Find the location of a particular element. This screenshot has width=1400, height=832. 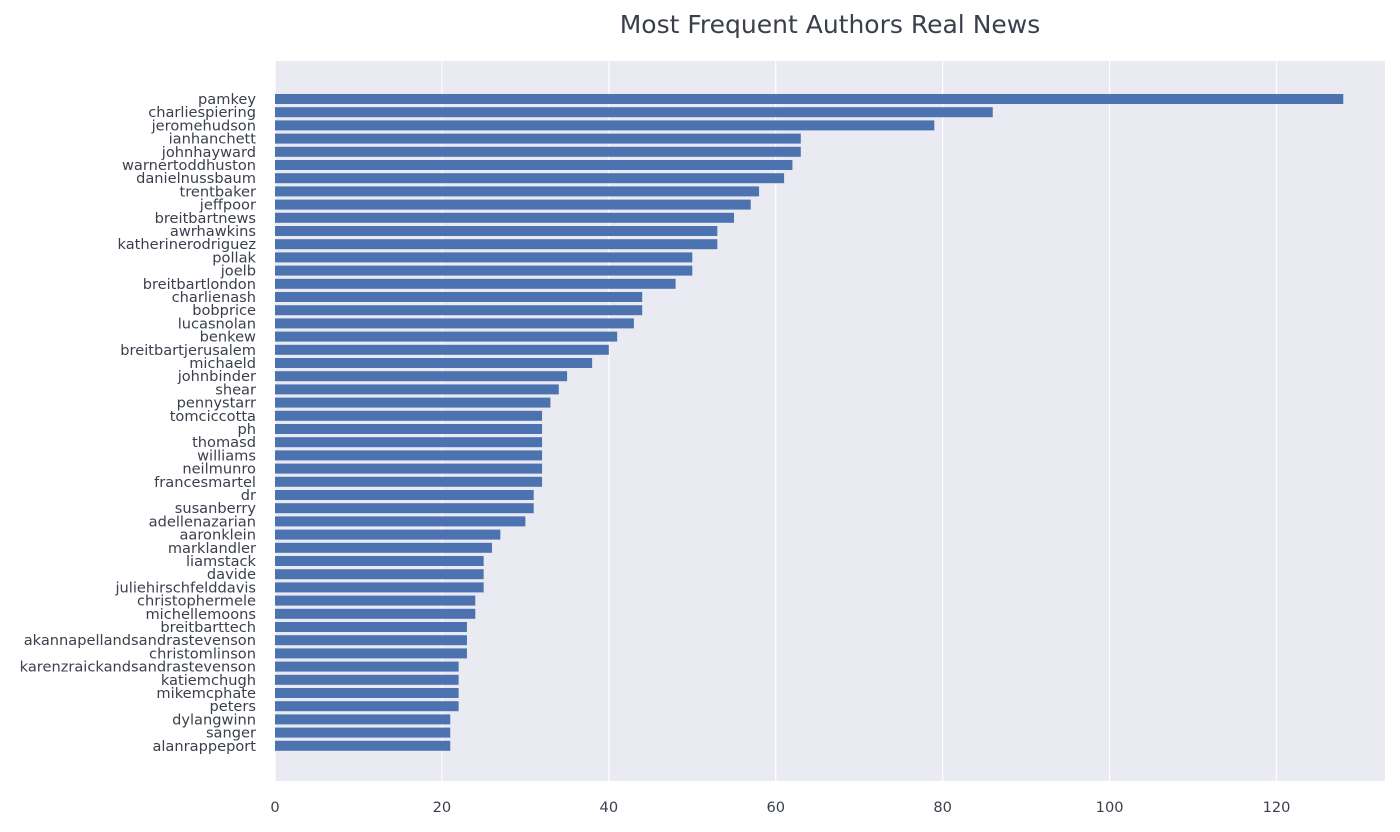

x-tick-label: 60 is located at coordinates (775, 807).